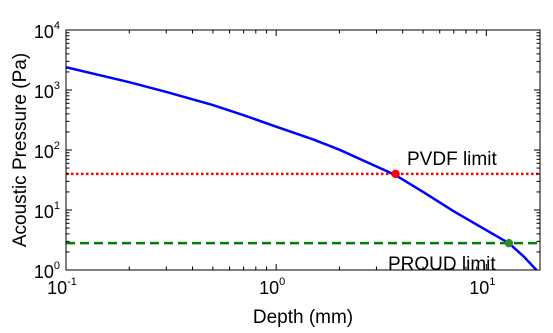  I want to click on y-tick-label: 10³, so click(47, 91).